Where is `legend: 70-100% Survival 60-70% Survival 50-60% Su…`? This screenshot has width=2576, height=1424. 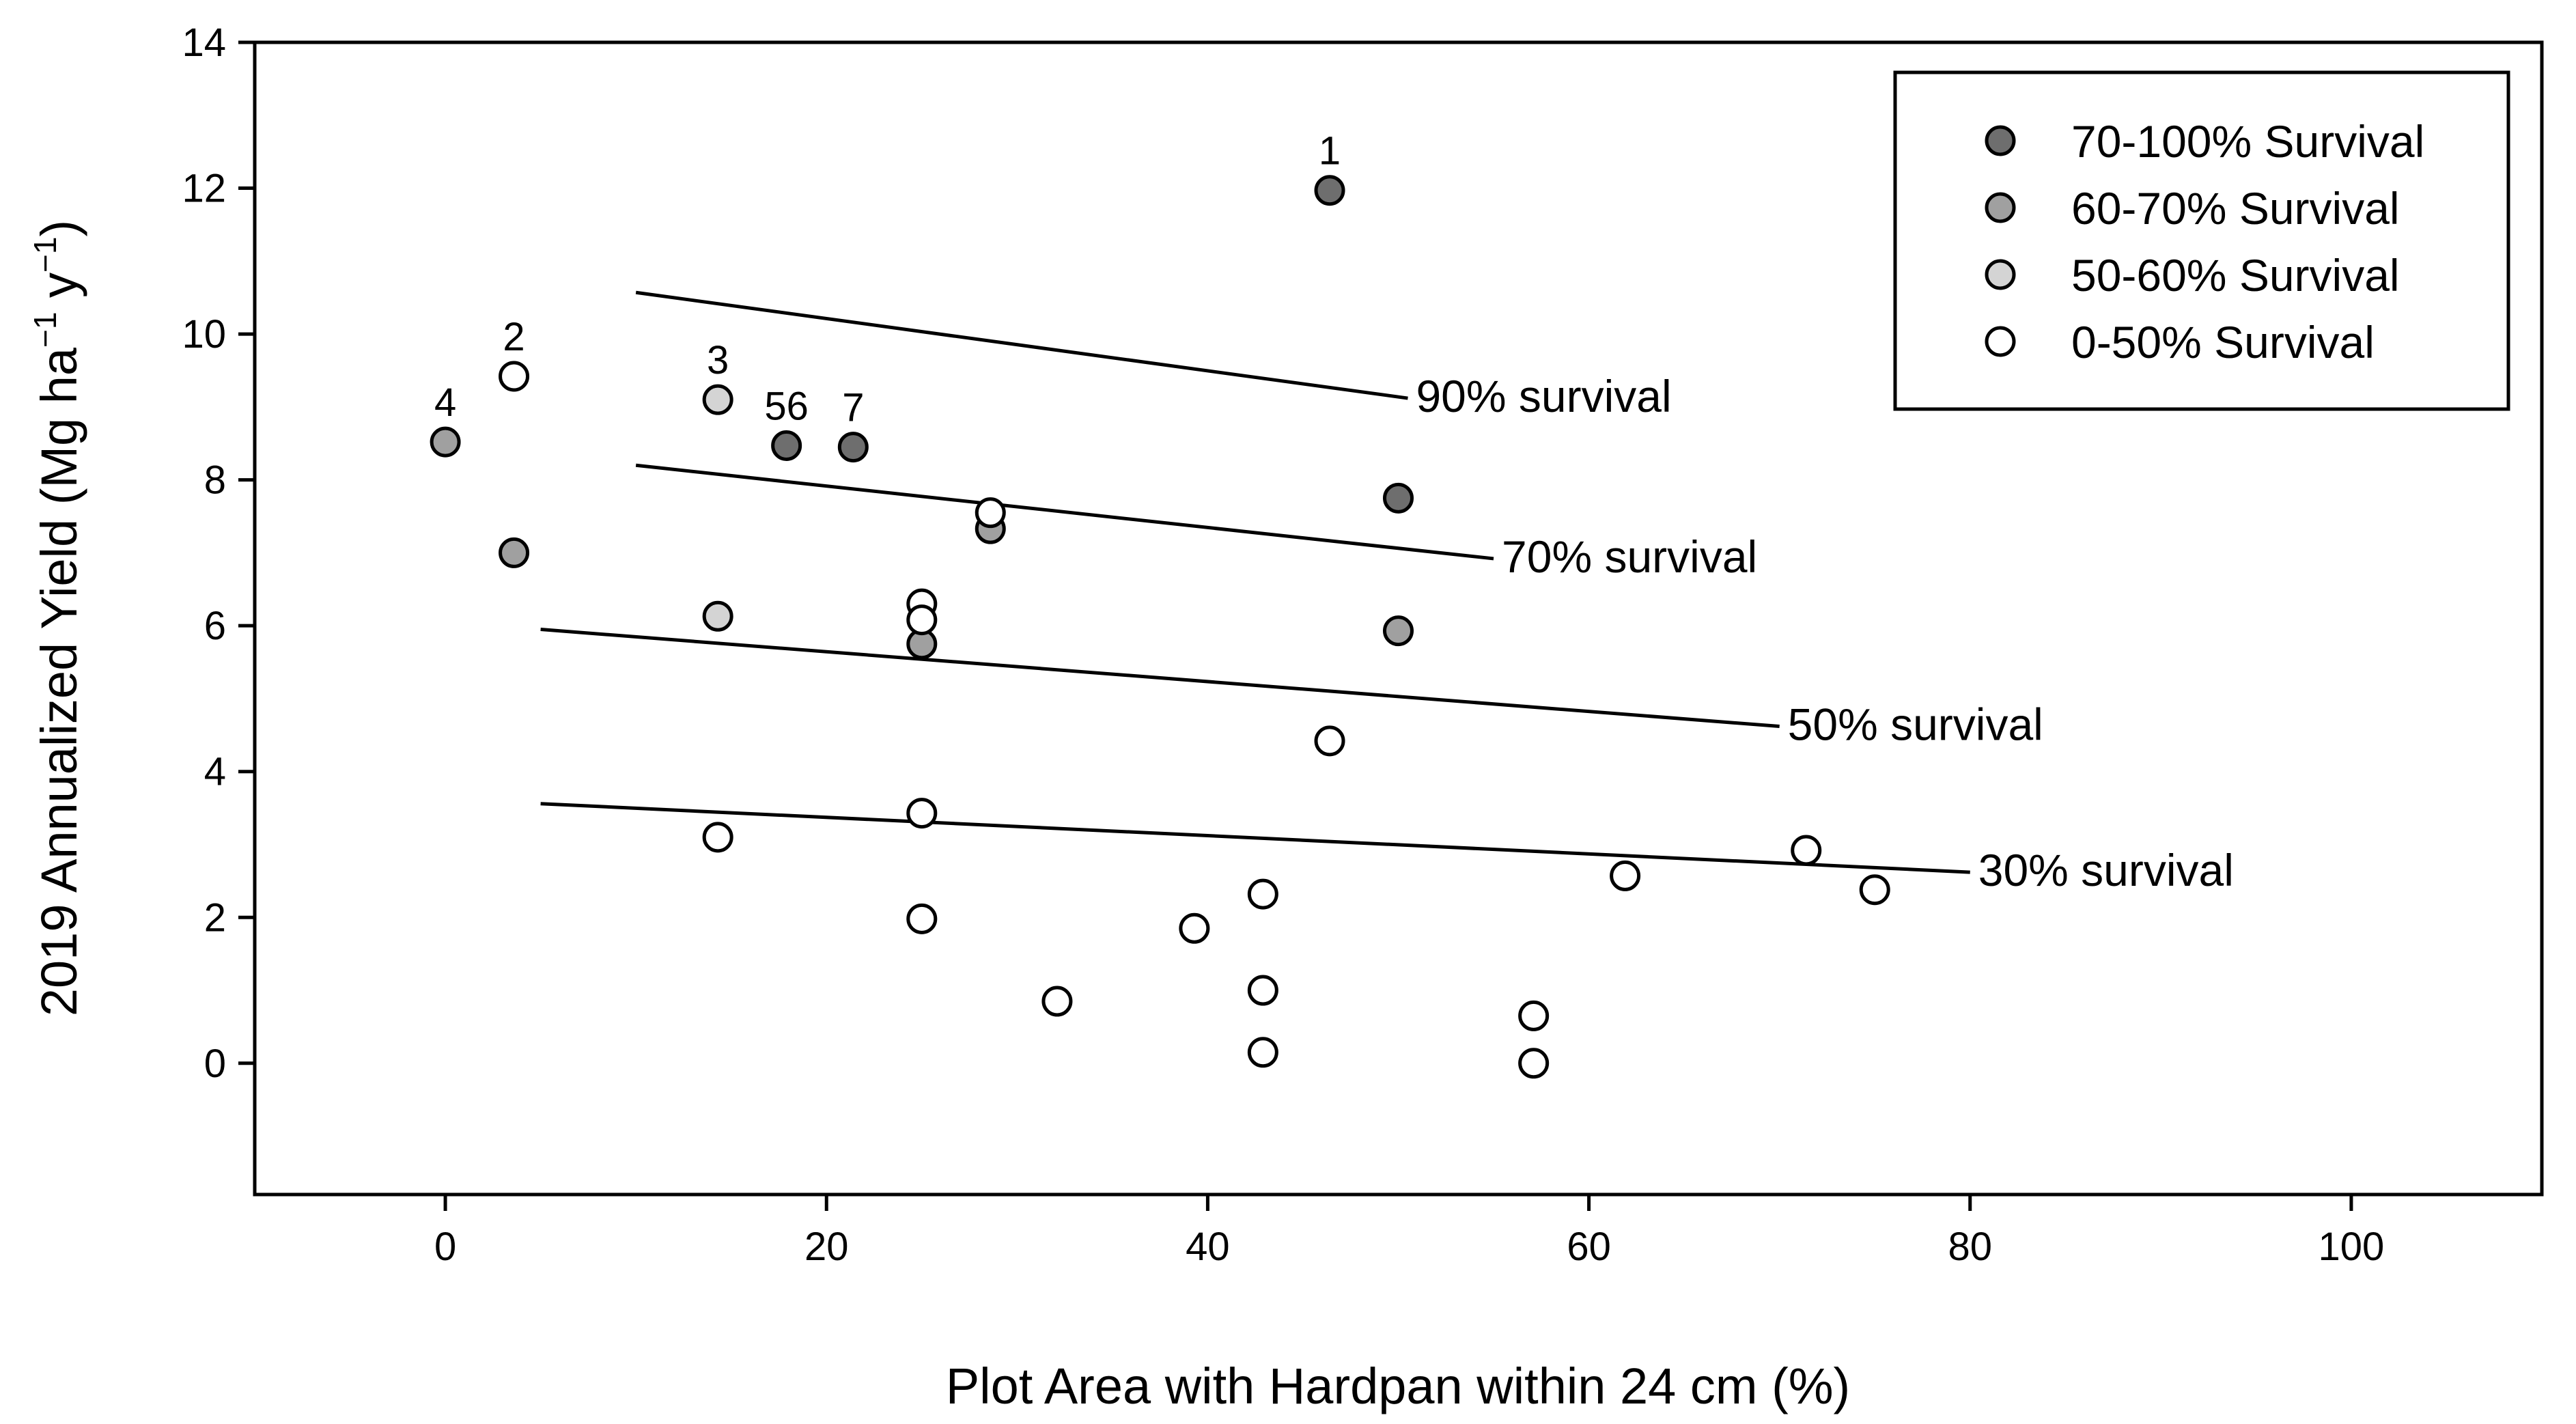
legend: 70-100% Survival 60-70% Survival 50-60% Su… is located at coordinates (2201, 241).